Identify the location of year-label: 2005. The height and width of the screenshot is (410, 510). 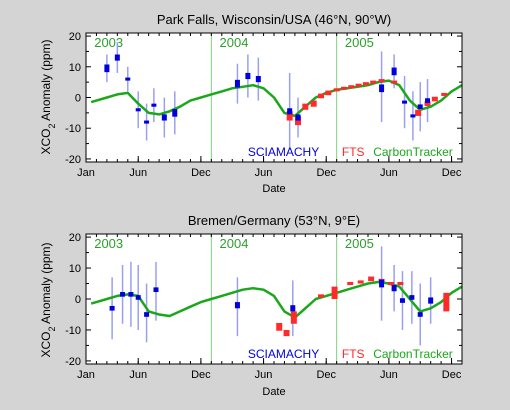
(359, 243).